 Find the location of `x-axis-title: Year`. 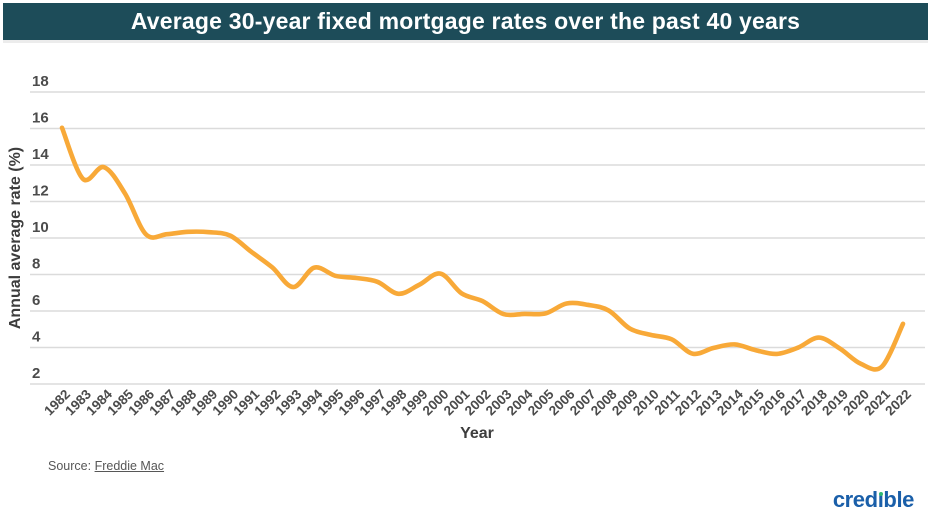

x-axis-title: Year is located at coordinates (477, 433).